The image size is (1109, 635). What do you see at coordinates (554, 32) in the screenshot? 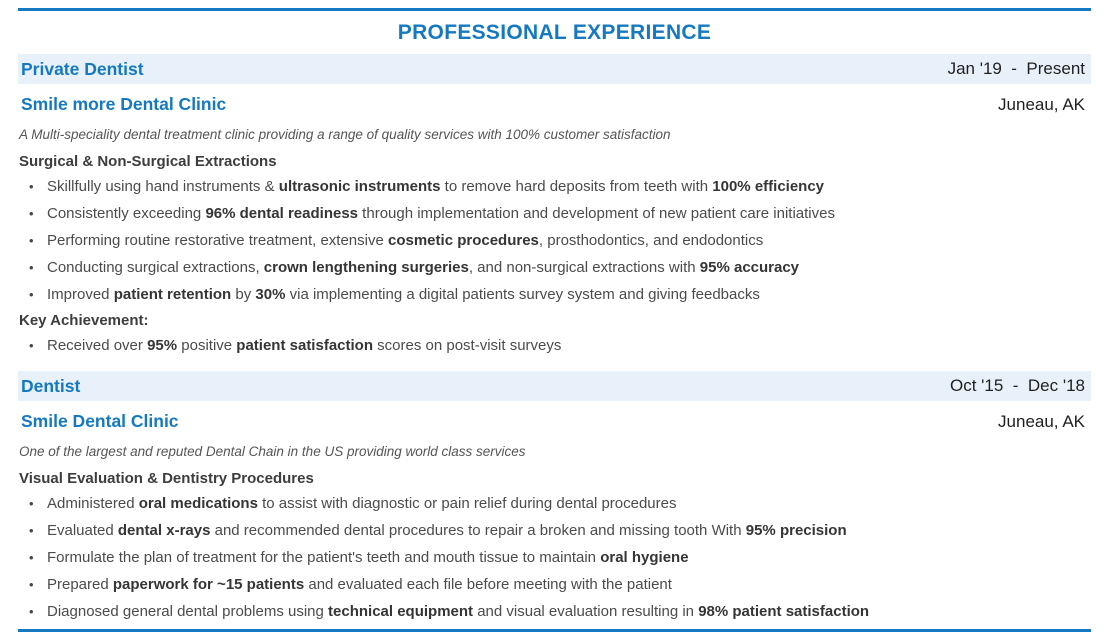
I see `section-title: PROFESSIONAL EXPERIENCE` at bounding box center [554, 32].